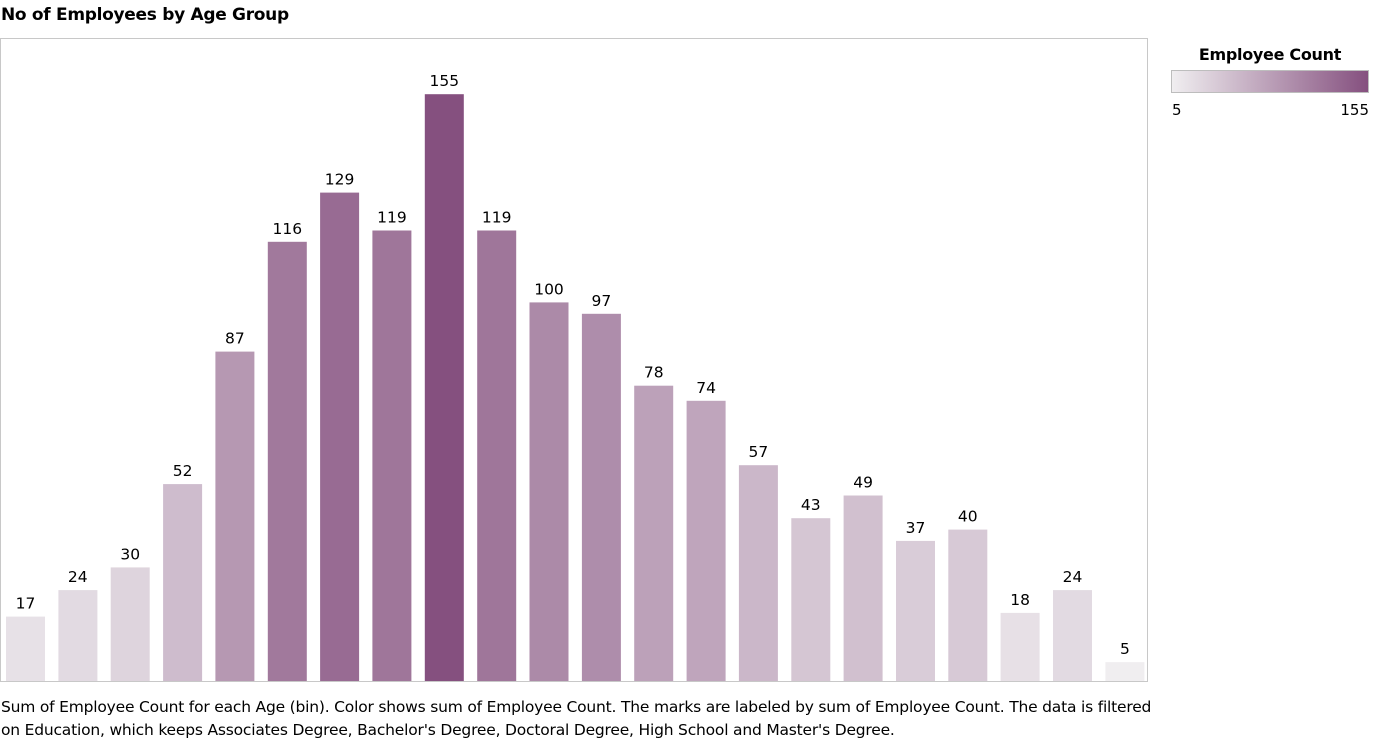 Image resolution: width=1376 pixels, height=743 pixels. Describe the element at coordinates (654, 373) in the screenshot. I see `bar-value-label: 78` at that location.